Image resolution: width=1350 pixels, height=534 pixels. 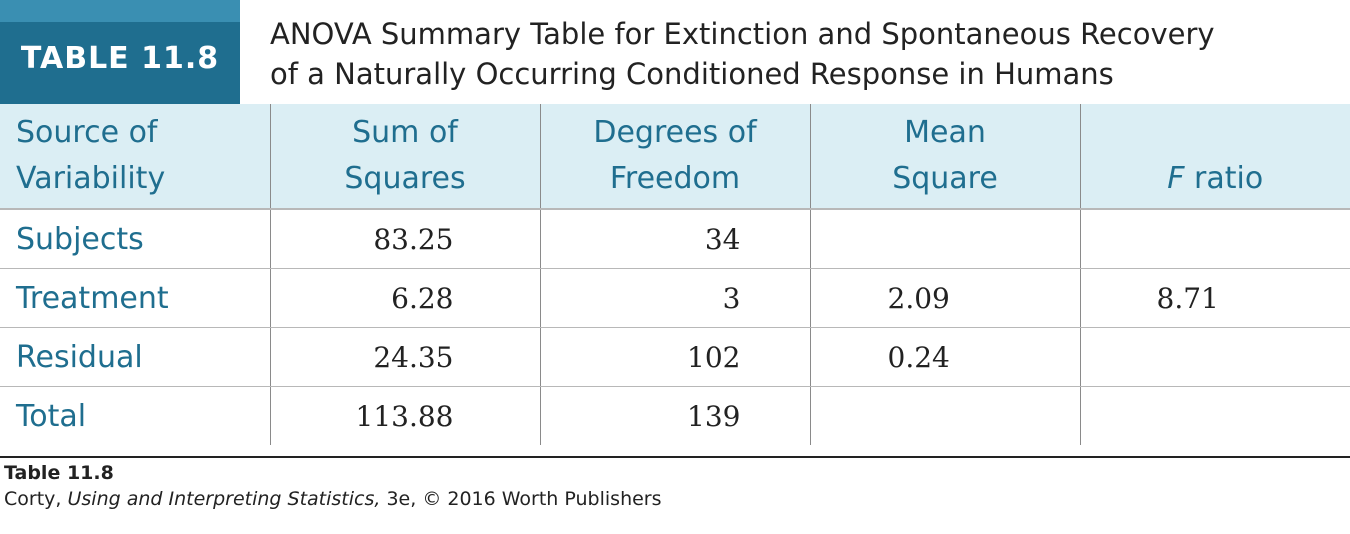 I want to click on row-mean-square: 0.24, so click(x=944, y=357).